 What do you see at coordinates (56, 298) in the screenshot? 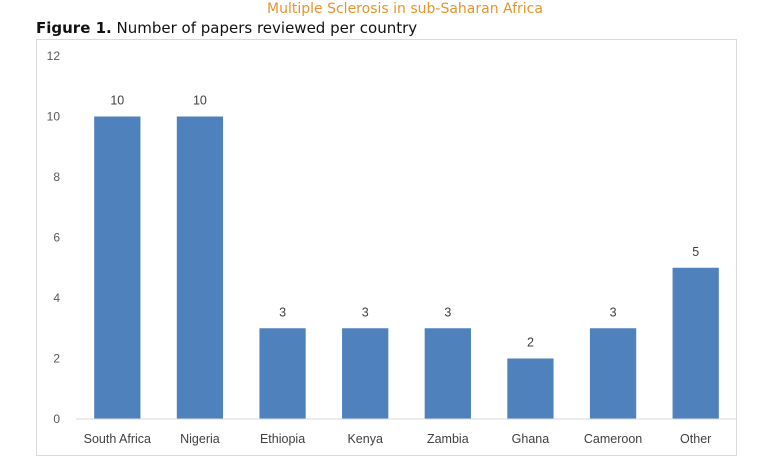
I see `y-tick-label: 4` at bounding box center [56, 298].